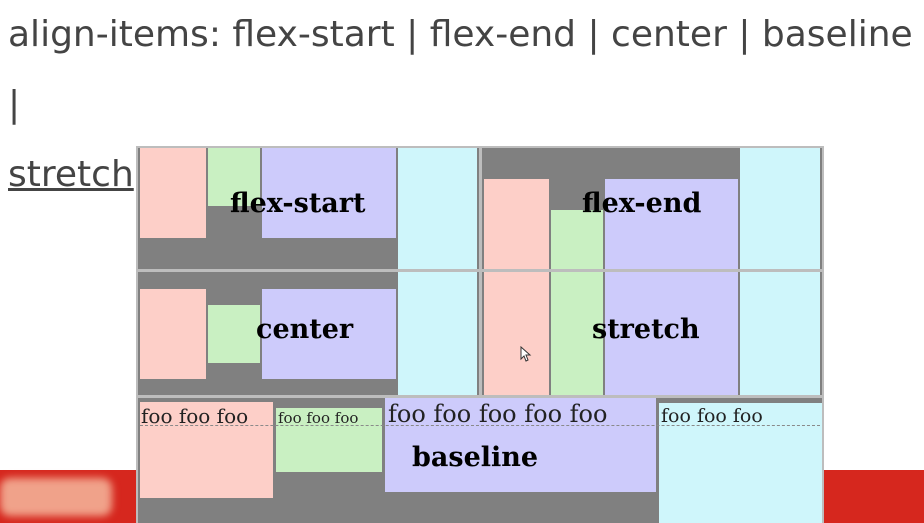 The height and width of the screenshot is (523, 924). I want to click on panel-center: center, so click(308, 333).